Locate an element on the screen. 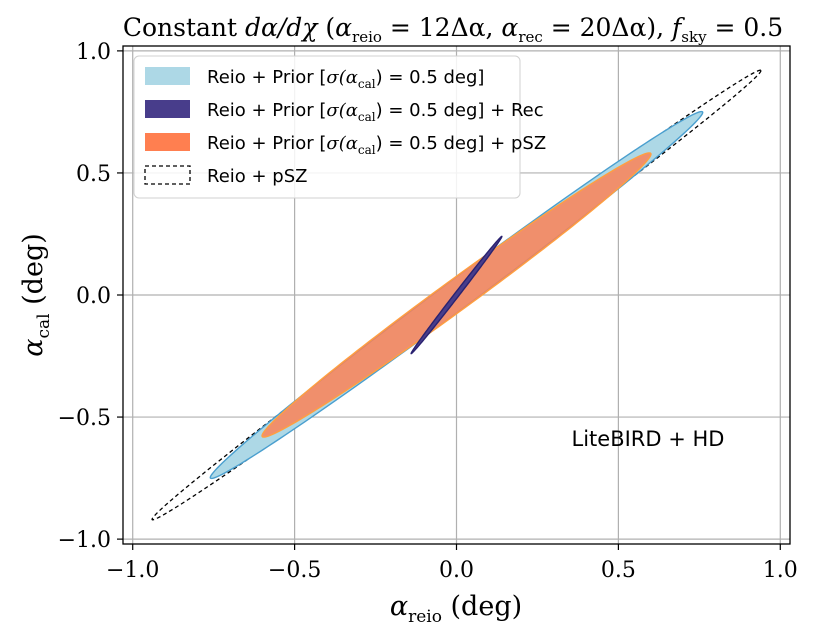  legend-label-0: Reio + Prior [σ(αcal) = 0.5 deg] is located at coordinates (345, 79).